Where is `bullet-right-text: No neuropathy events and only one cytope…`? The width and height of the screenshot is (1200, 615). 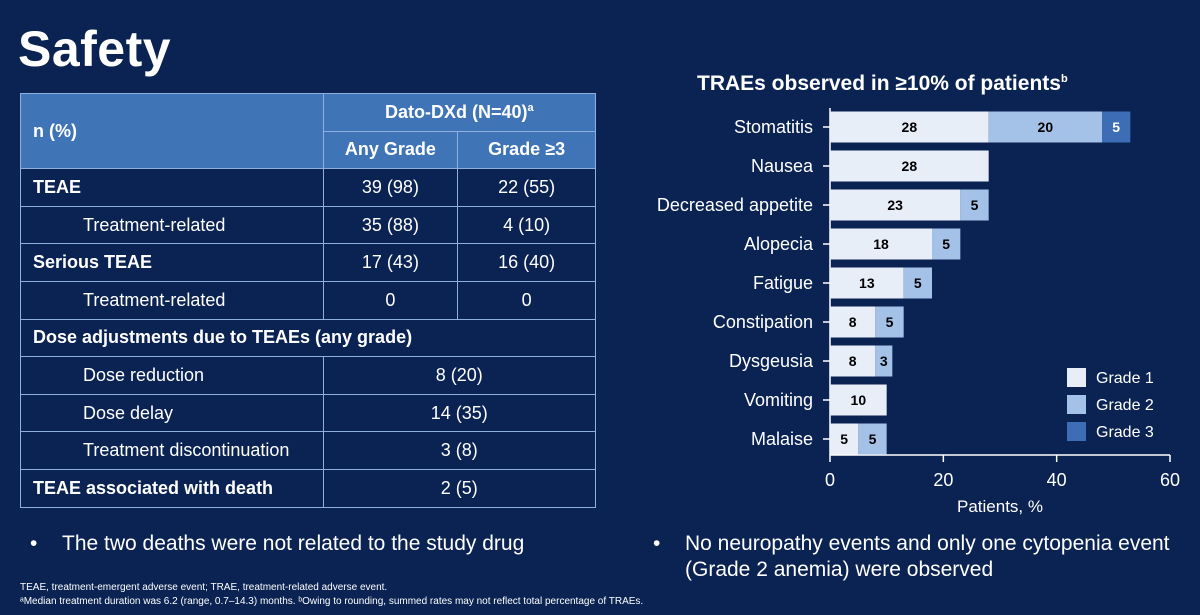
bullet-right-text: No neuropathy events and only one cytope… is located at coordinates (927, 556).